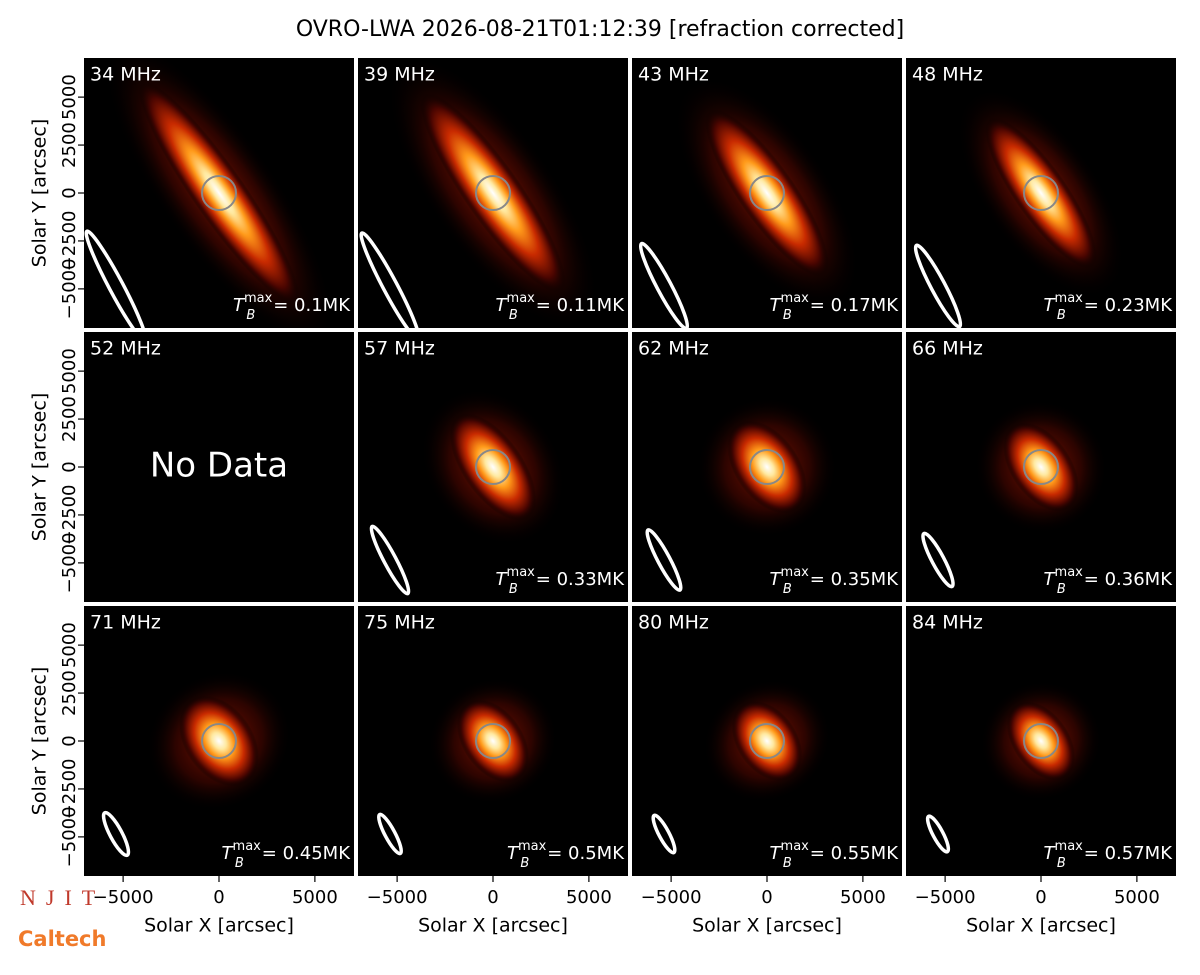 Image resolution: width=1200 pixels, height=975 pixels. Describe the element at coordinates (40, 193) in the screenshot. I see `y-axis-label: Solar Y [arcsec]` at that location.